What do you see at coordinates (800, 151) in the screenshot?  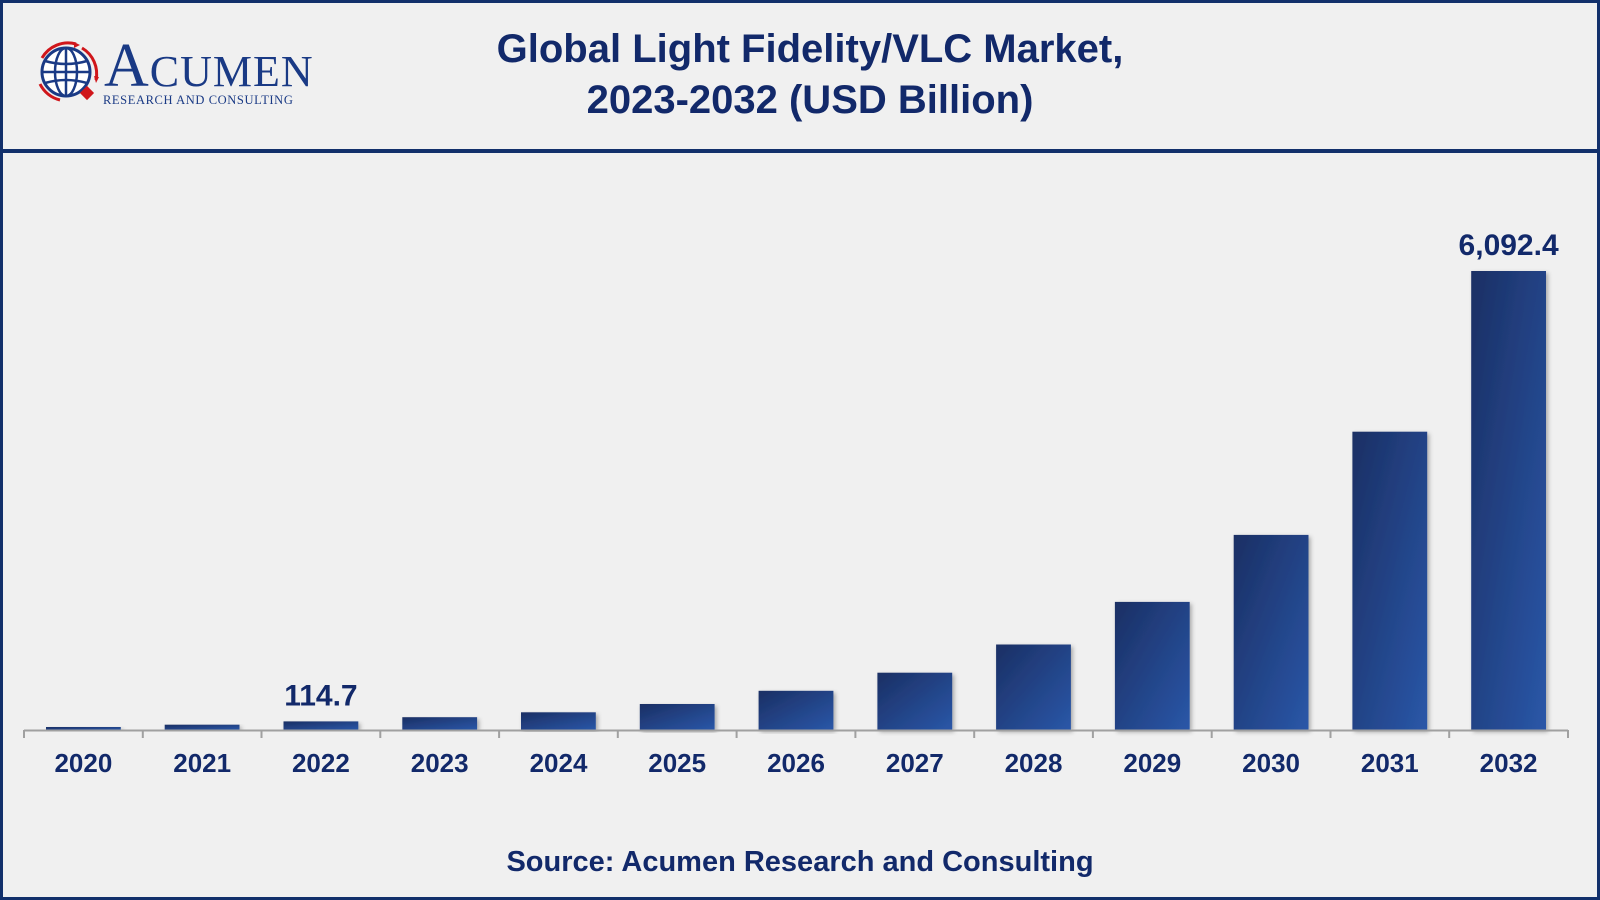 I see `header-divider` at bounding box center [800, 151].